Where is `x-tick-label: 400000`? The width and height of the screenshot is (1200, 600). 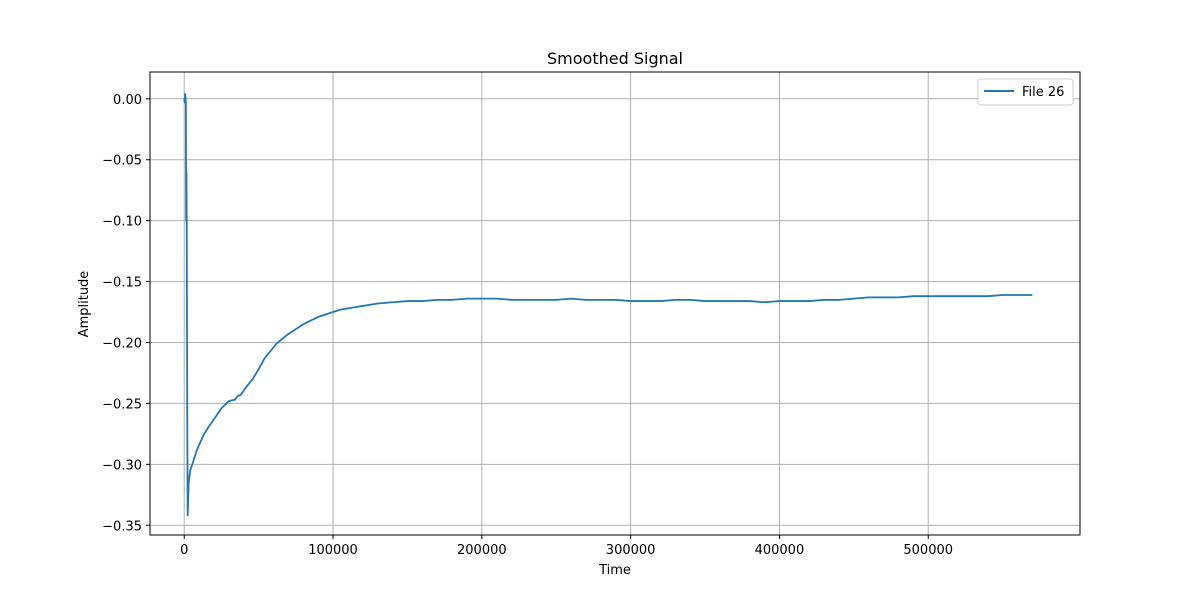
x-tick-label: 400000 is located at coordinates (780, 550).